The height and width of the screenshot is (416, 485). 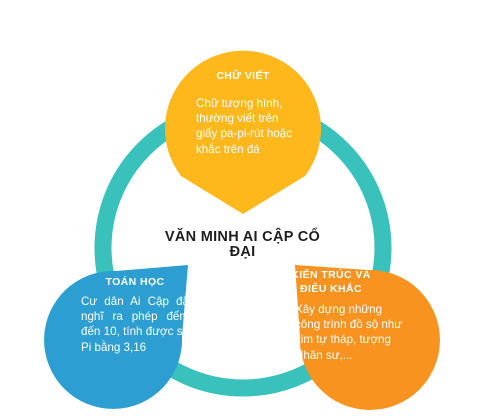 I want to click on writing-heading: CHỮ VIẾT, so click(x=243, y=76).